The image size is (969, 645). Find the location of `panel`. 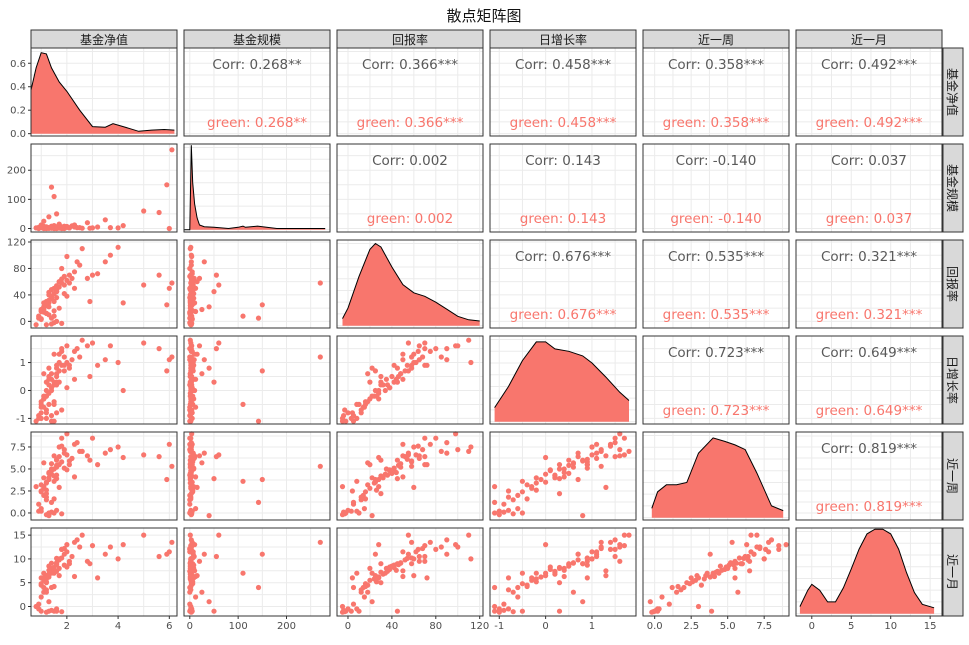

panel is located at coordinates (257, 380).